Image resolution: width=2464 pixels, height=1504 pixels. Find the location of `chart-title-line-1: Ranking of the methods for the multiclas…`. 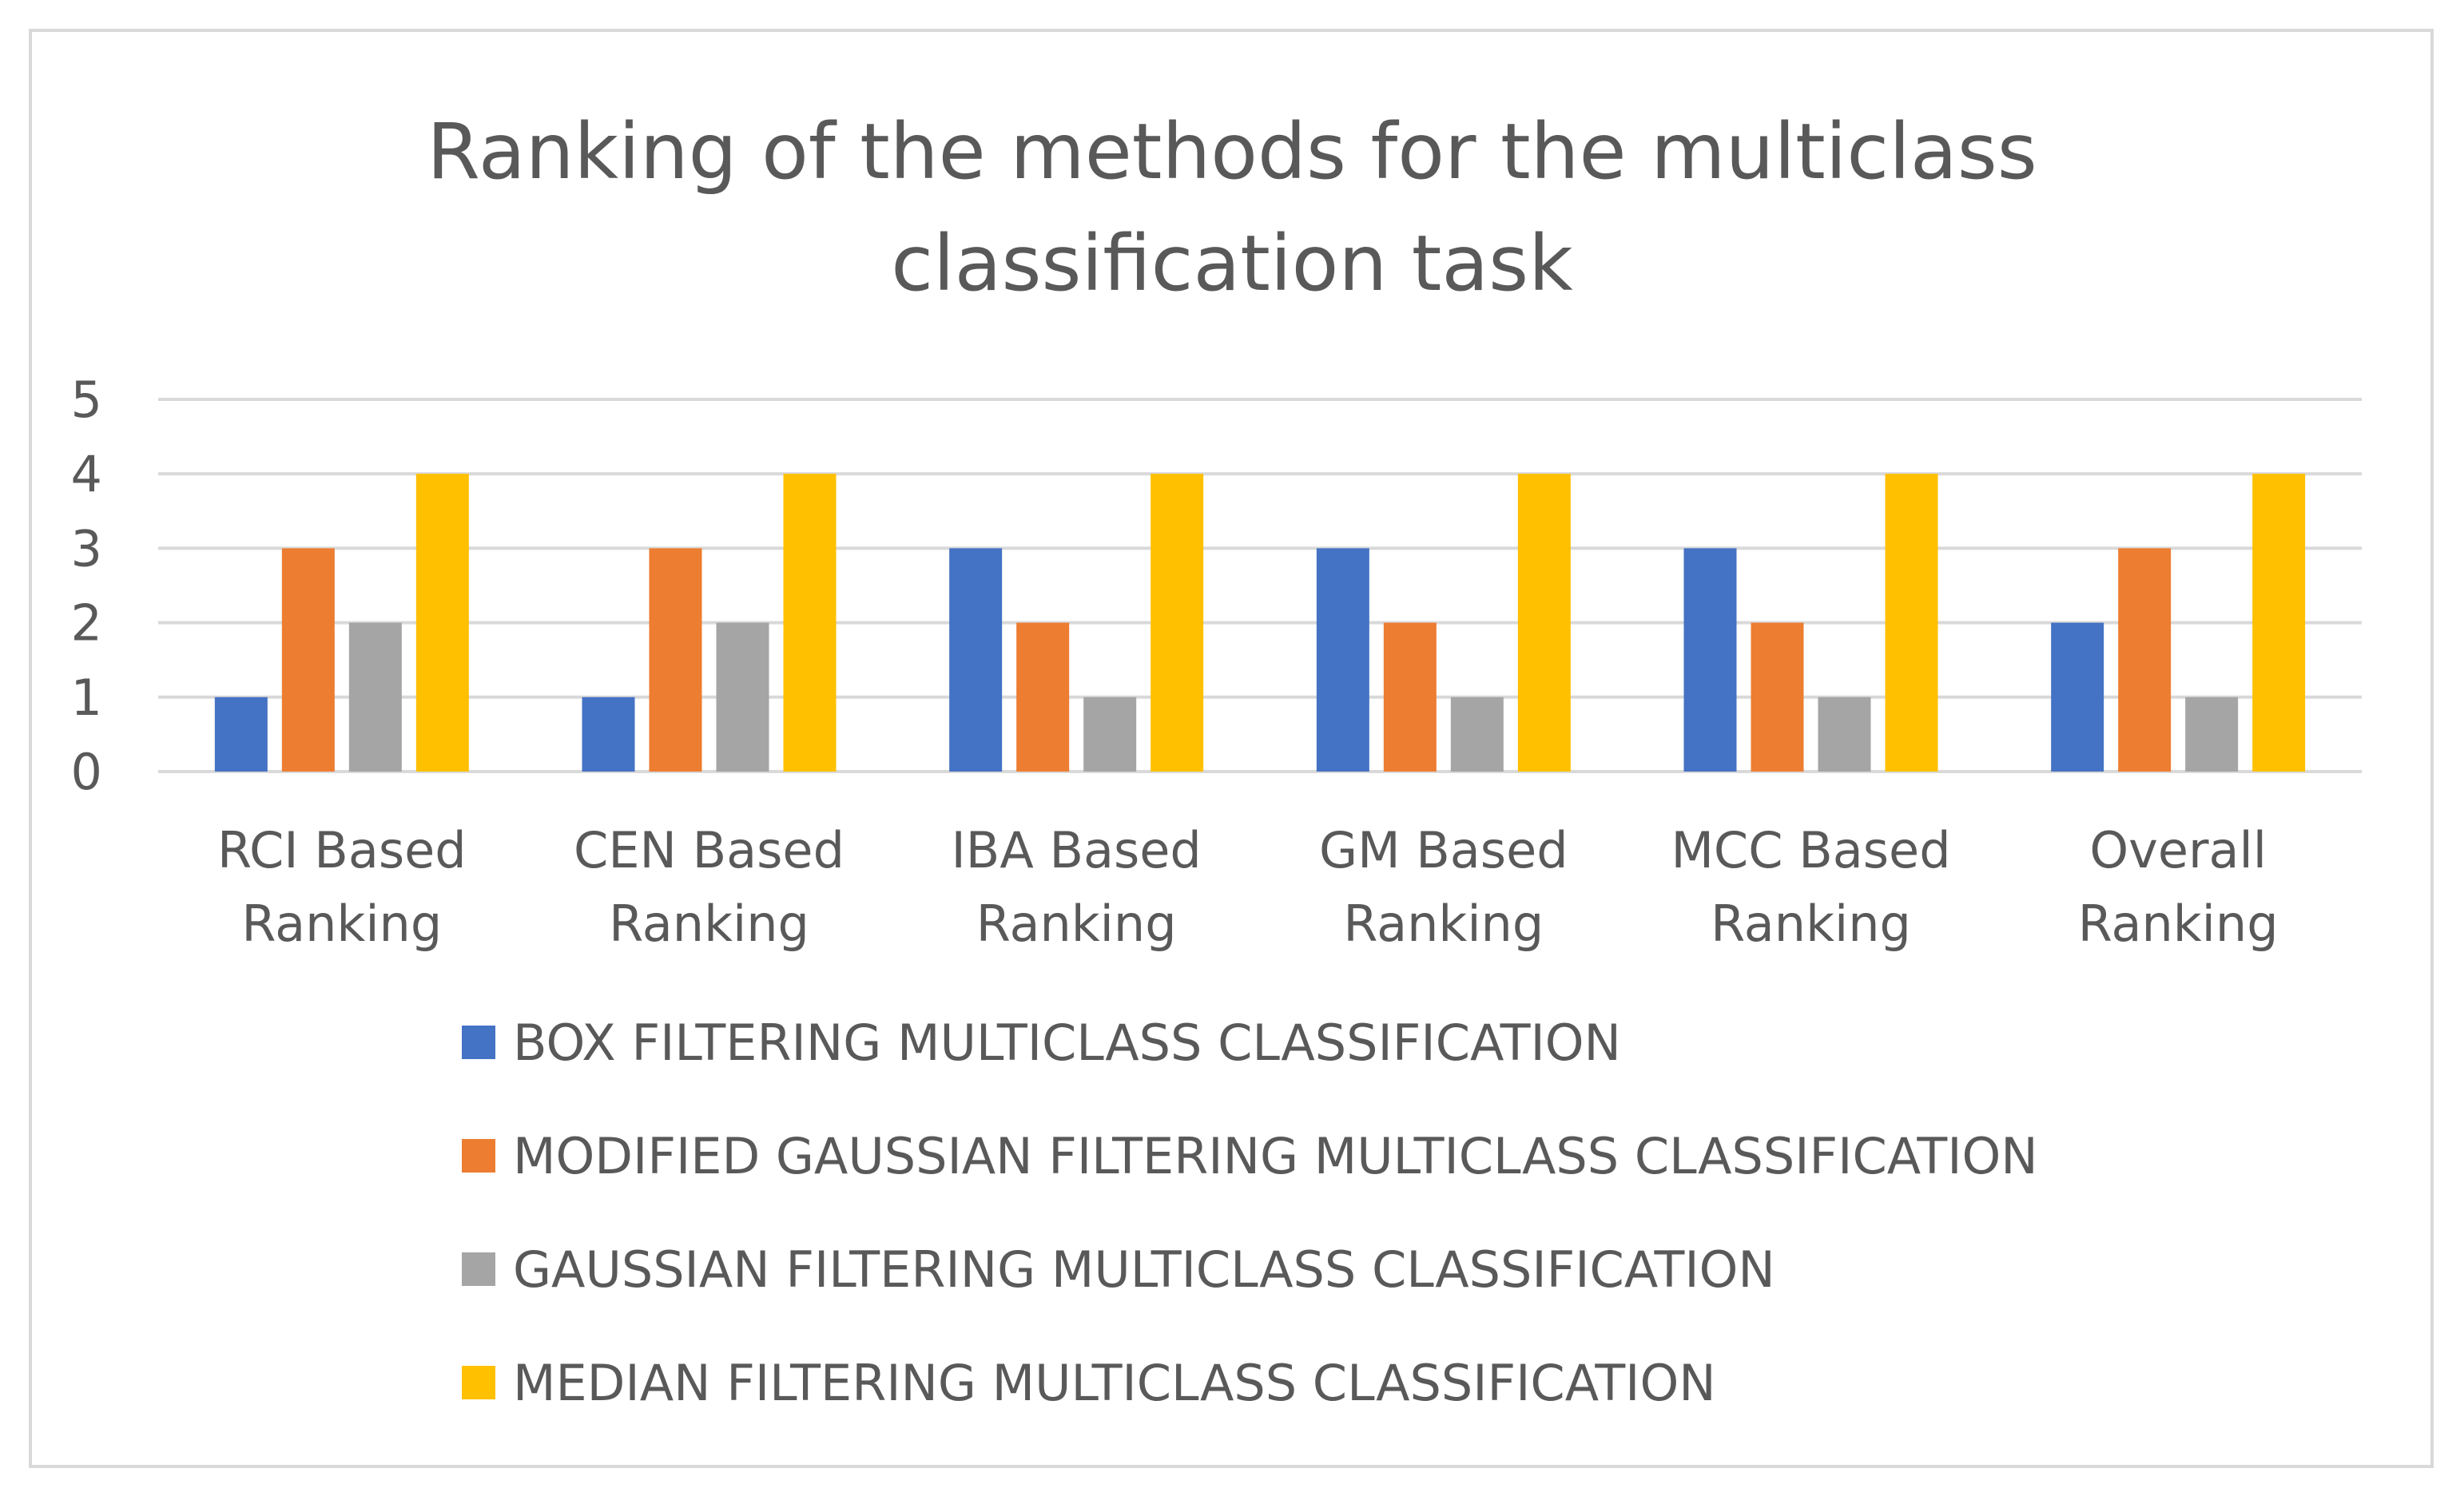

chart-title-line-1: Ranking of the methods for the multiclas… is located at coordinates (1232, 151).